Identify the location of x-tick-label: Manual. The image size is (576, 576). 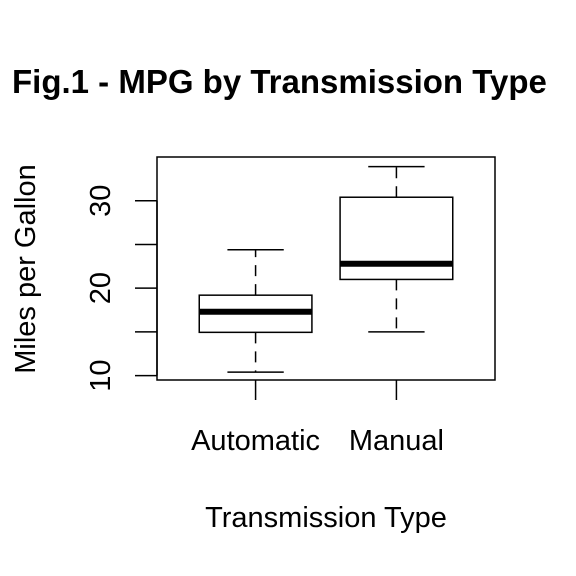
(396, 441).